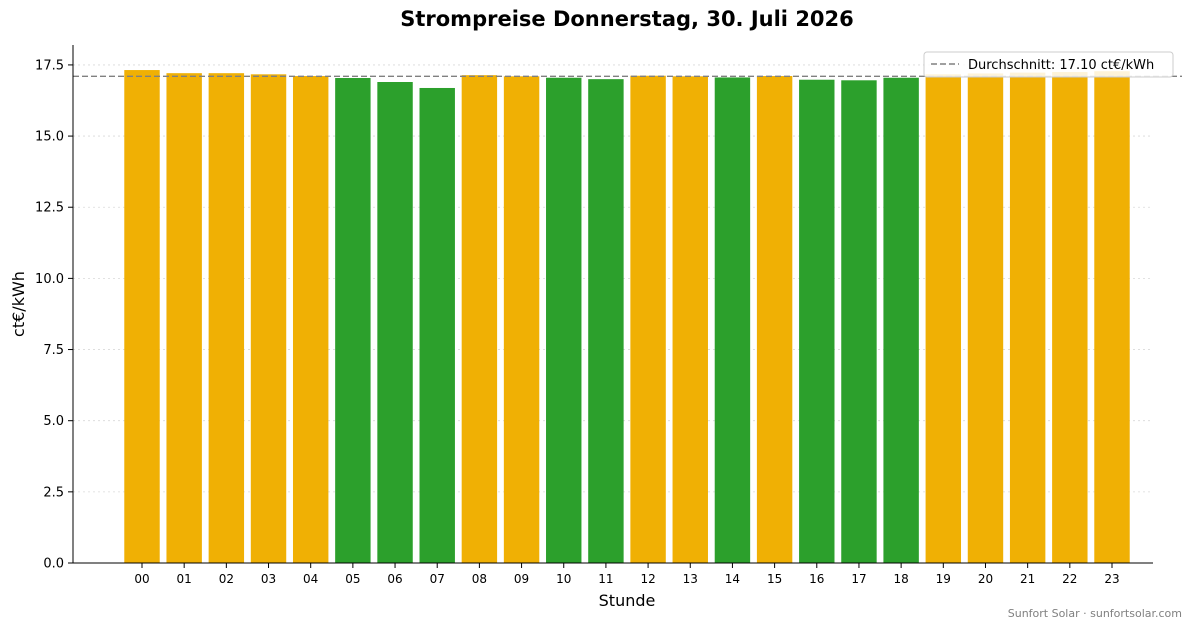  Describe the element at coordinates (690, 579) in the screenshot. I see `x-tick-label: 13` at that location.